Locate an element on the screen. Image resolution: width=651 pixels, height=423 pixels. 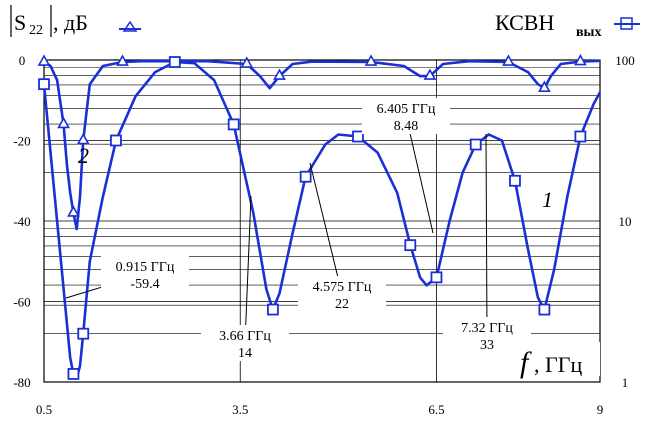
annotation-frequency: 6.405 ГГц is located at coordinates (406, 109).